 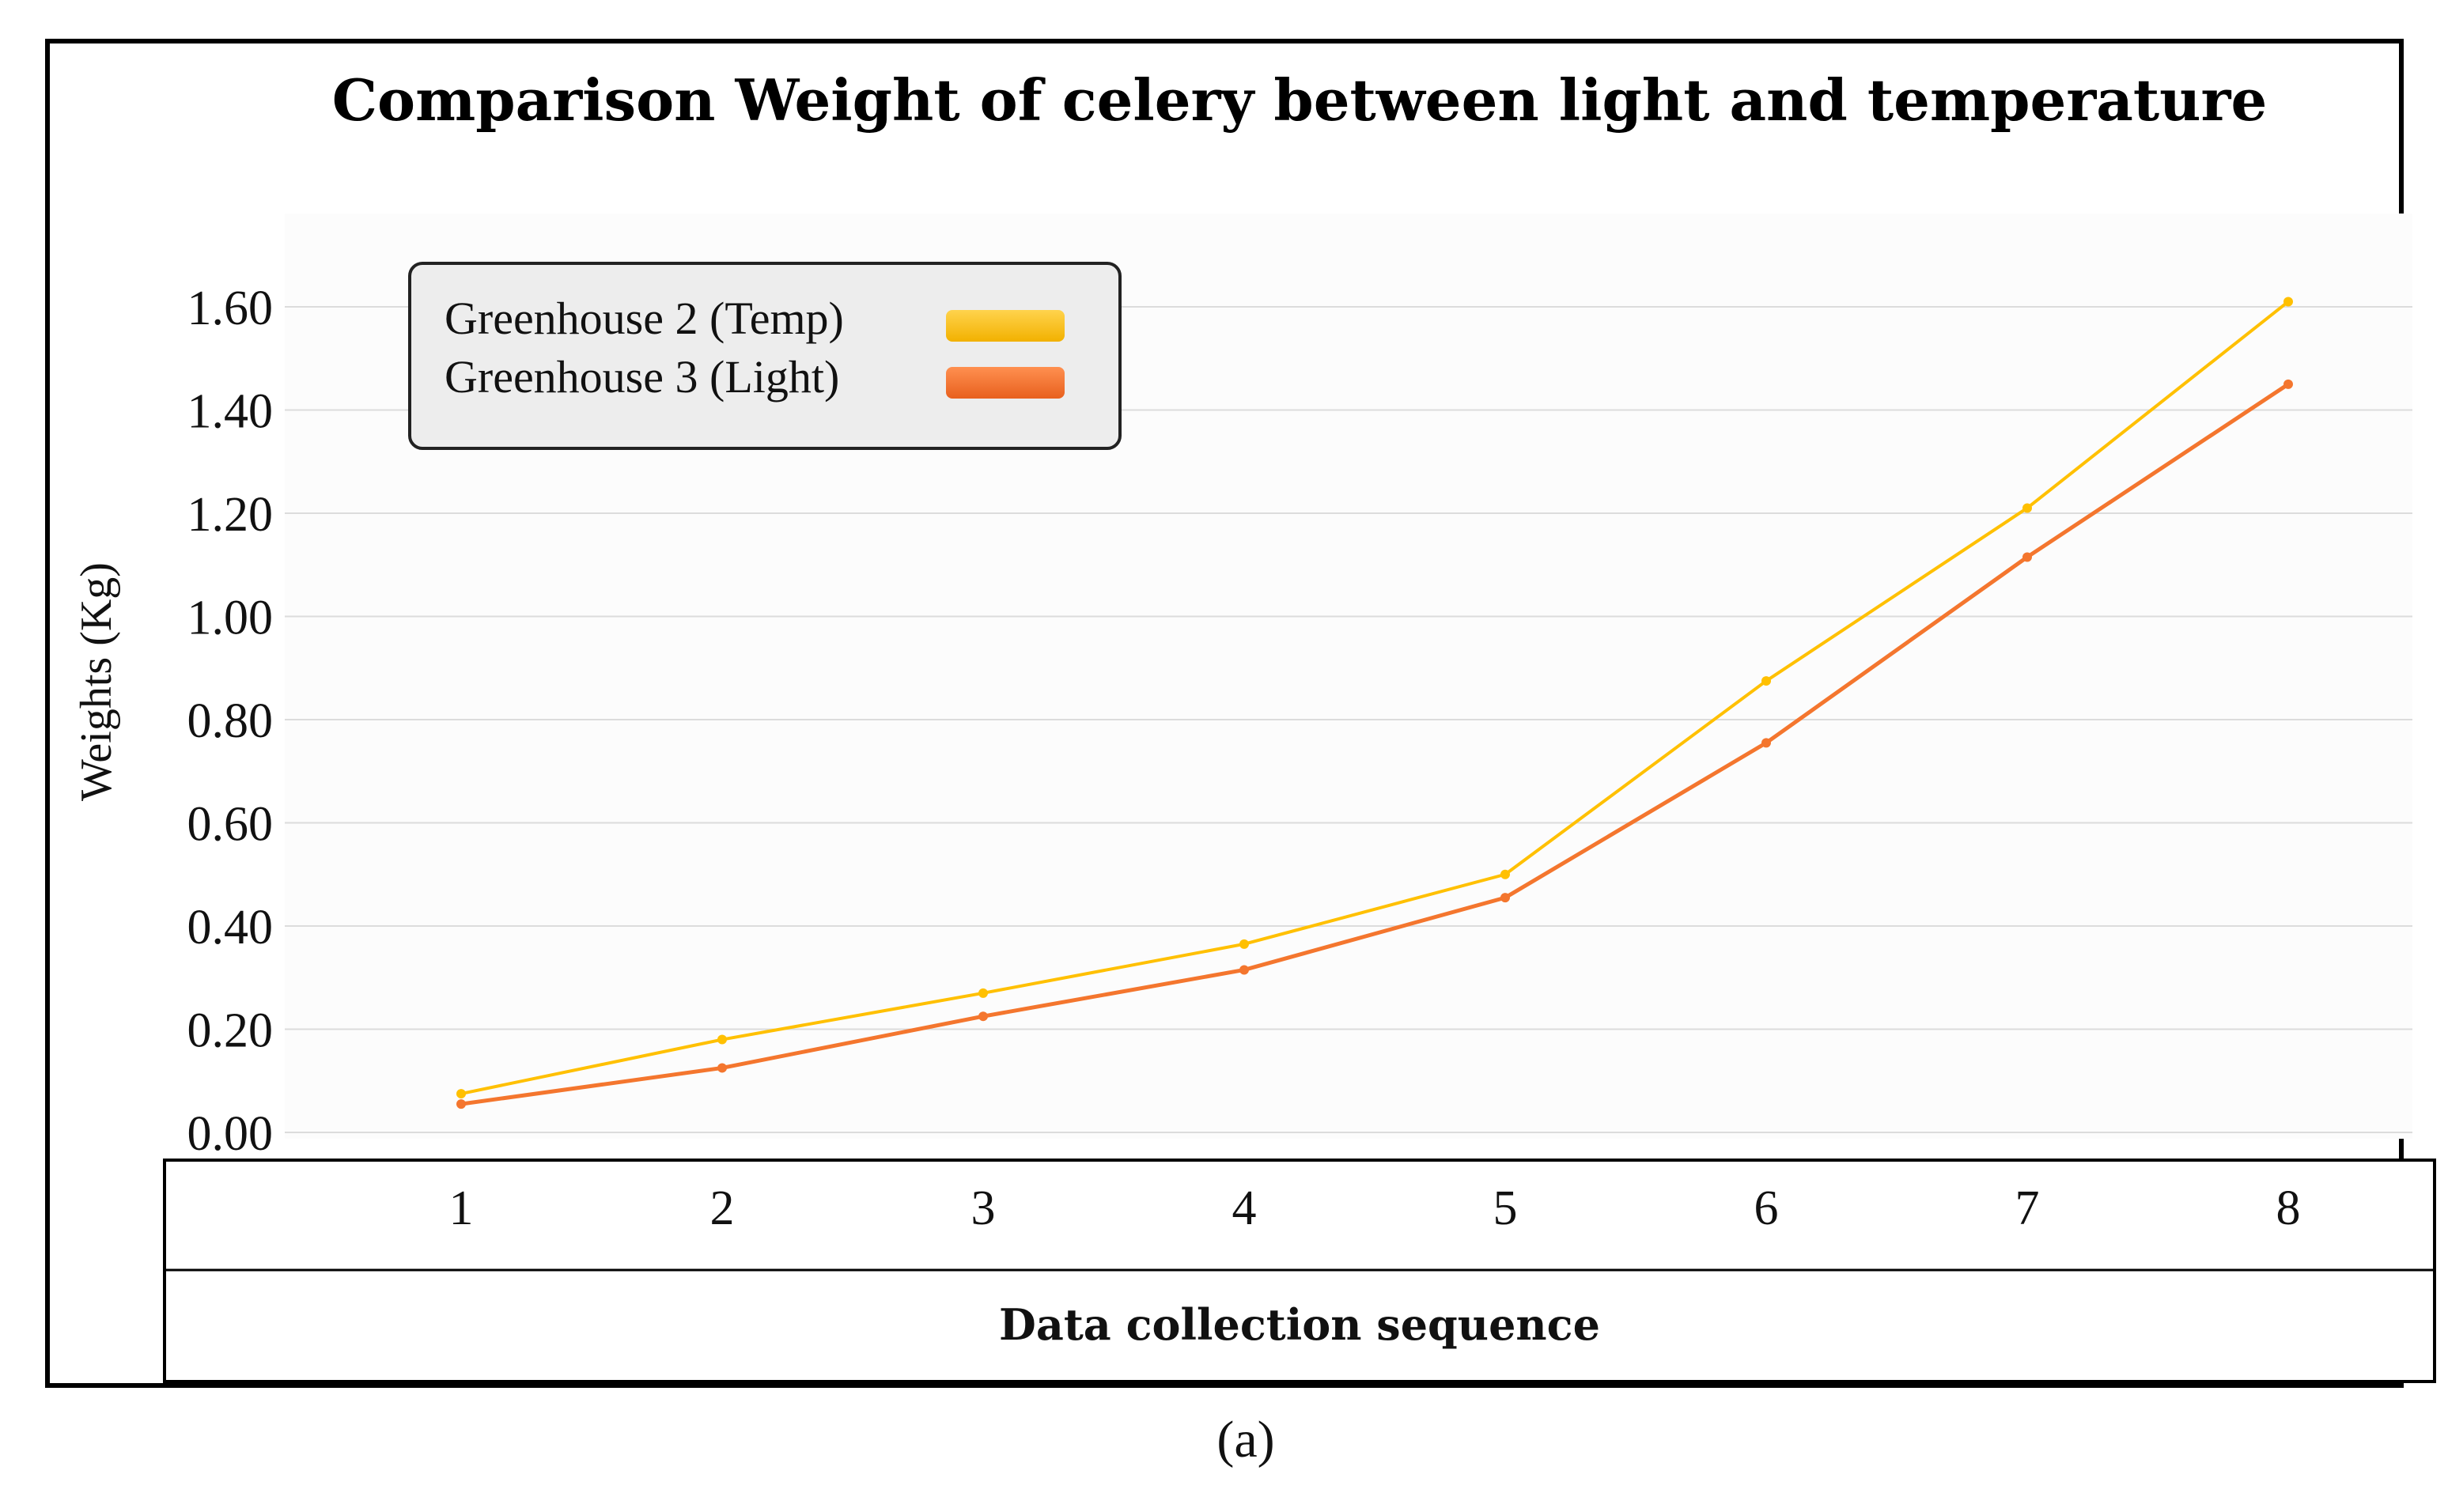 I want to click on y-axis-ticks: 0.00 0.20 0.40 0.60 0.80 1.00 1.20 1.40 1.60, so click(x=231, y=721).